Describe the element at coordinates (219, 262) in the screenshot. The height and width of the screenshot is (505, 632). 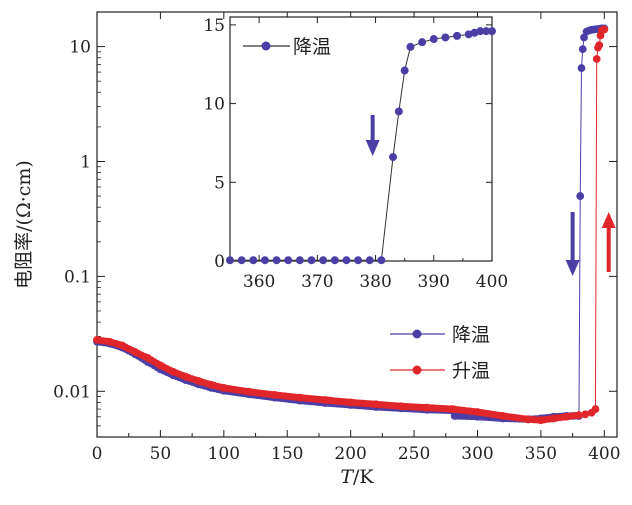
I see `inset-y-tick-label: 0` at that location.